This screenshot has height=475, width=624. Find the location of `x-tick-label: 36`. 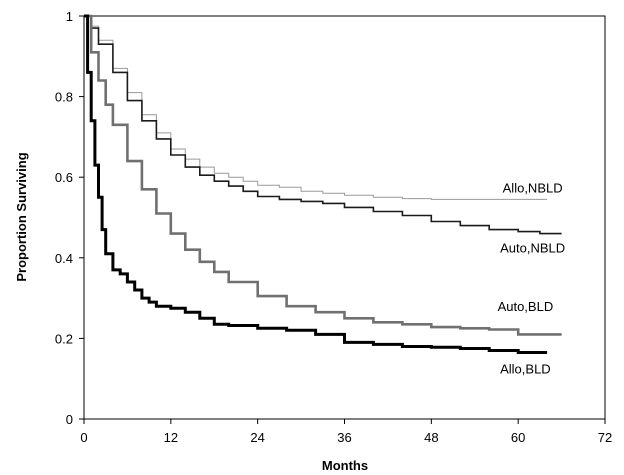

x-tick-label: 36 is located at coordinates (344, 437).